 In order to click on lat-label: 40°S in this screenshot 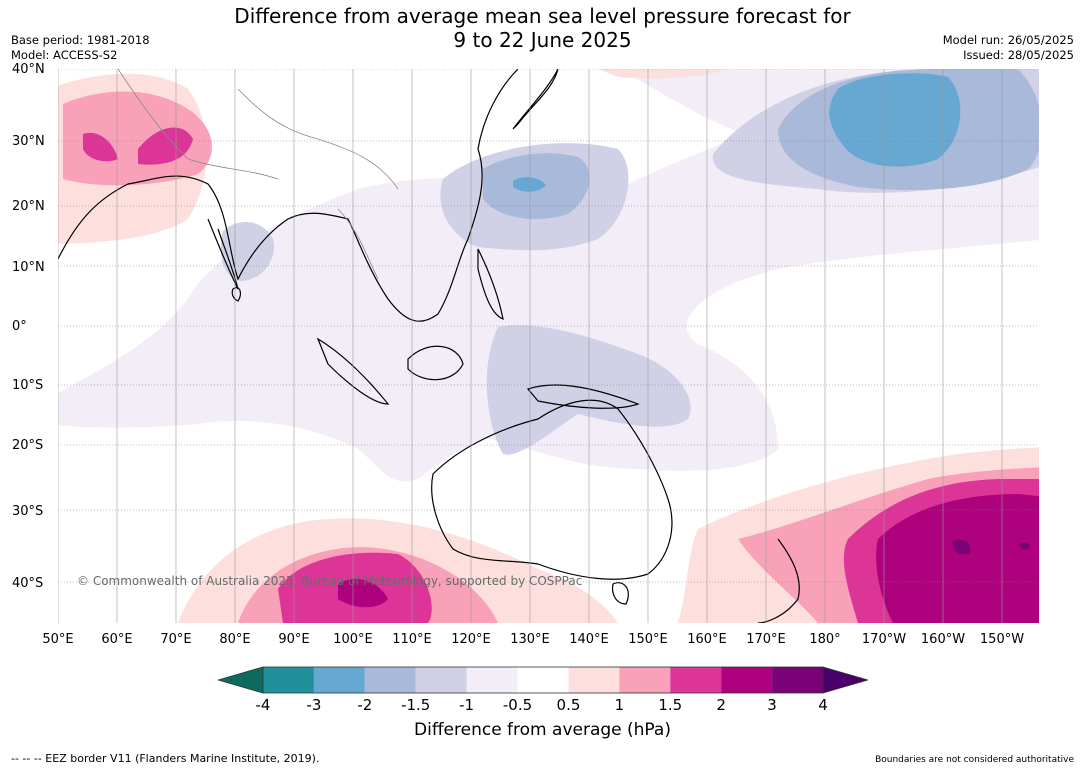, I will do `click(28, 583)`.